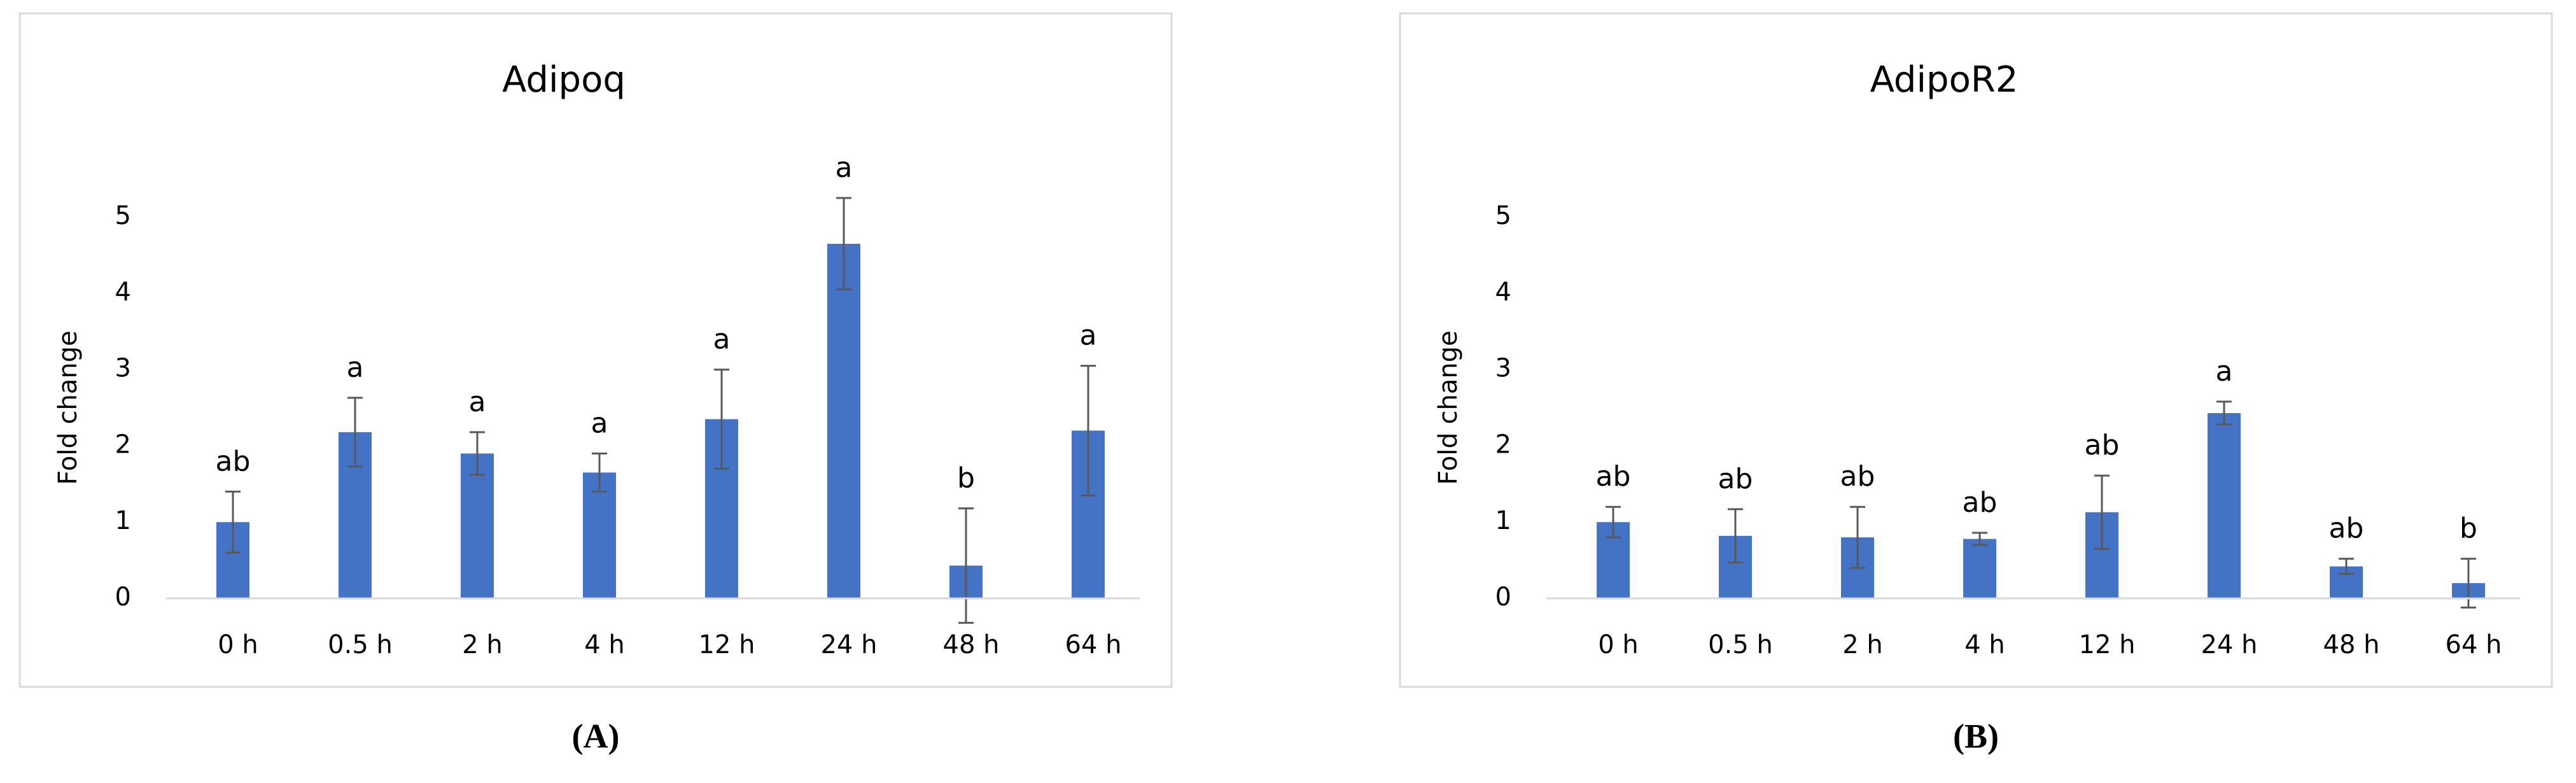  What do you see at coordinates (1976, 736) in the screenshot?
I see `panel-caption: (B)` at bounding box center [1976, 736].